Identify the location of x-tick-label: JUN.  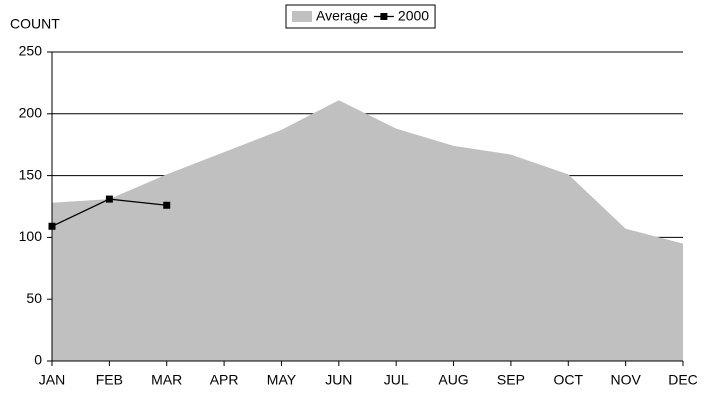
(338, 380).